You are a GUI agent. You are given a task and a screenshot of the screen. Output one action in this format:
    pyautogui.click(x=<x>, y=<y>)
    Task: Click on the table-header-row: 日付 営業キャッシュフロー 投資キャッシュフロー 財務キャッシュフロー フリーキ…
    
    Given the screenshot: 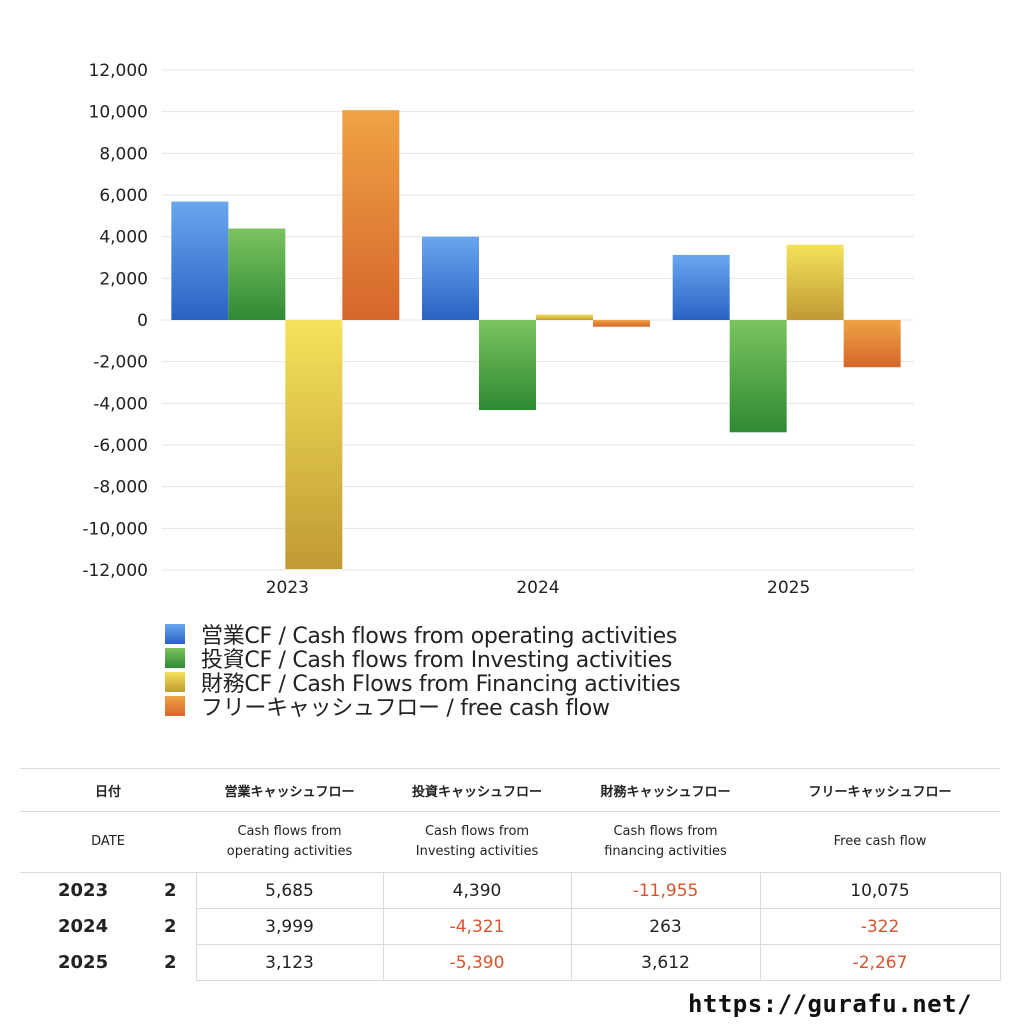 What is the action you would take?
    pyautogui.click(x=510, y=790)
    